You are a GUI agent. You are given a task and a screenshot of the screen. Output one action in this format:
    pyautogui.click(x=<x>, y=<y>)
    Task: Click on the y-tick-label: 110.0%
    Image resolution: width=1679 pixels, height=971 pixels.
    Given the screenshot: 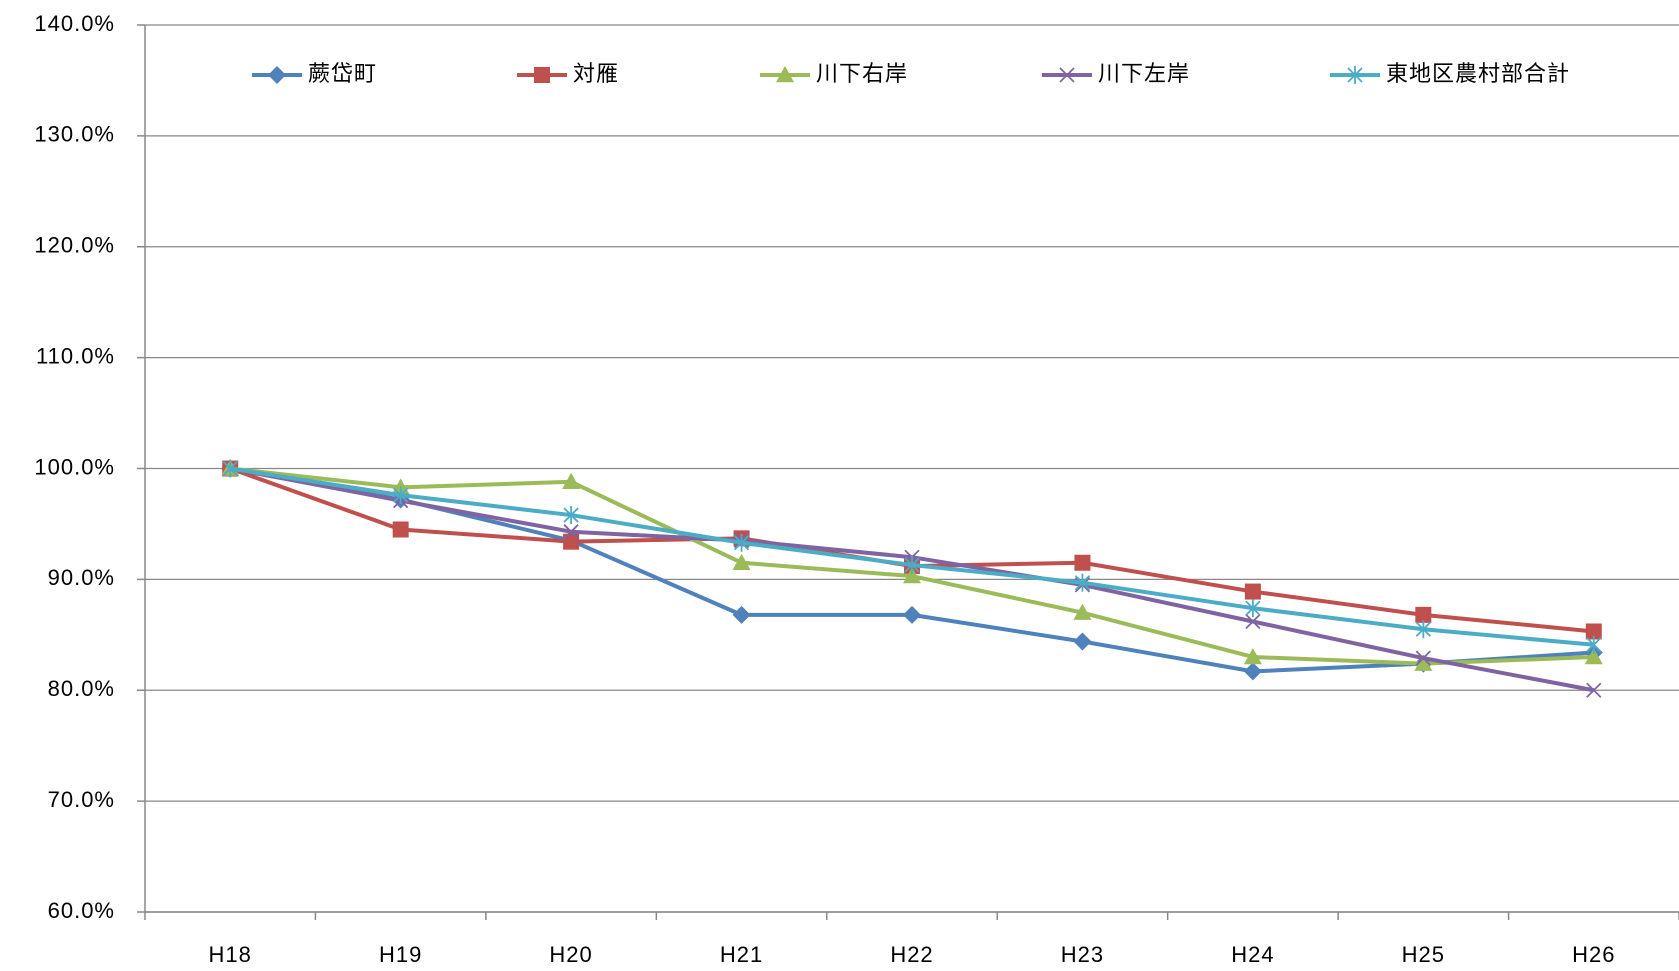 What is the action you would take?
    pyautogui.click(x=75, y=355)
    